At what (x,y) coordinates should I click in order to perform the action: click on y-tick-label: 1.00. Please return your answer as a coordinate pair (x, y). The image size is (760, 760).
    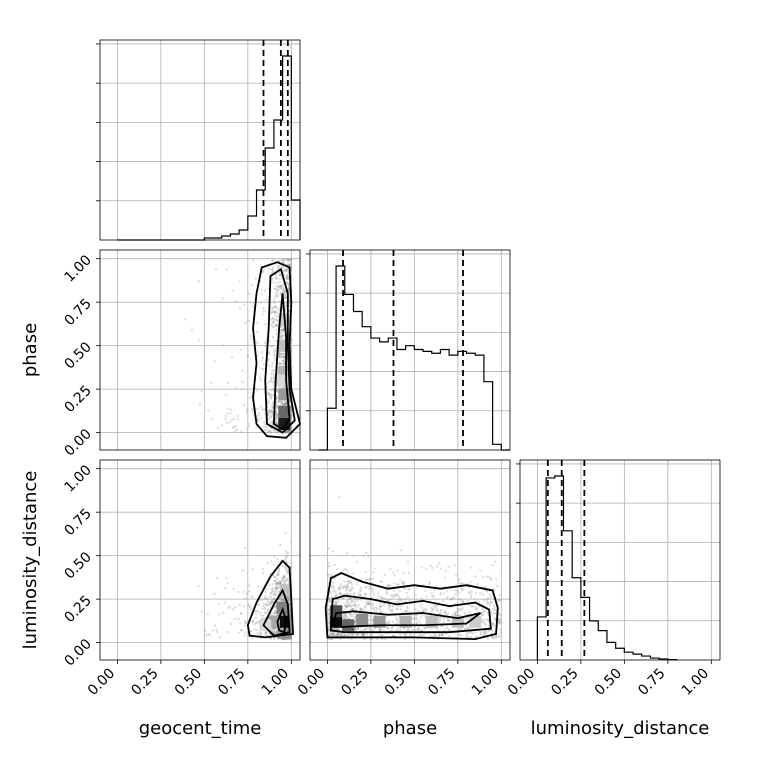
    Looking at the image, I should click on (77, 478).